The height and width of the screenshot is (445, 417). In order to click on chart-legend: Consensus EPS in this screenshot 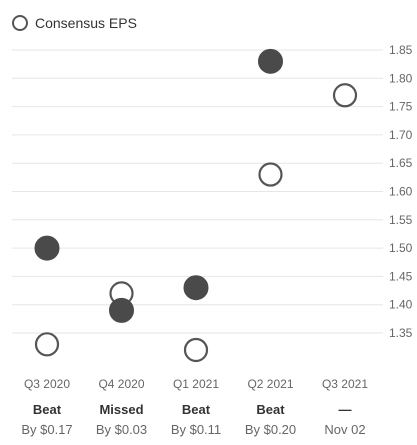, I will do `click(74, 23)`.